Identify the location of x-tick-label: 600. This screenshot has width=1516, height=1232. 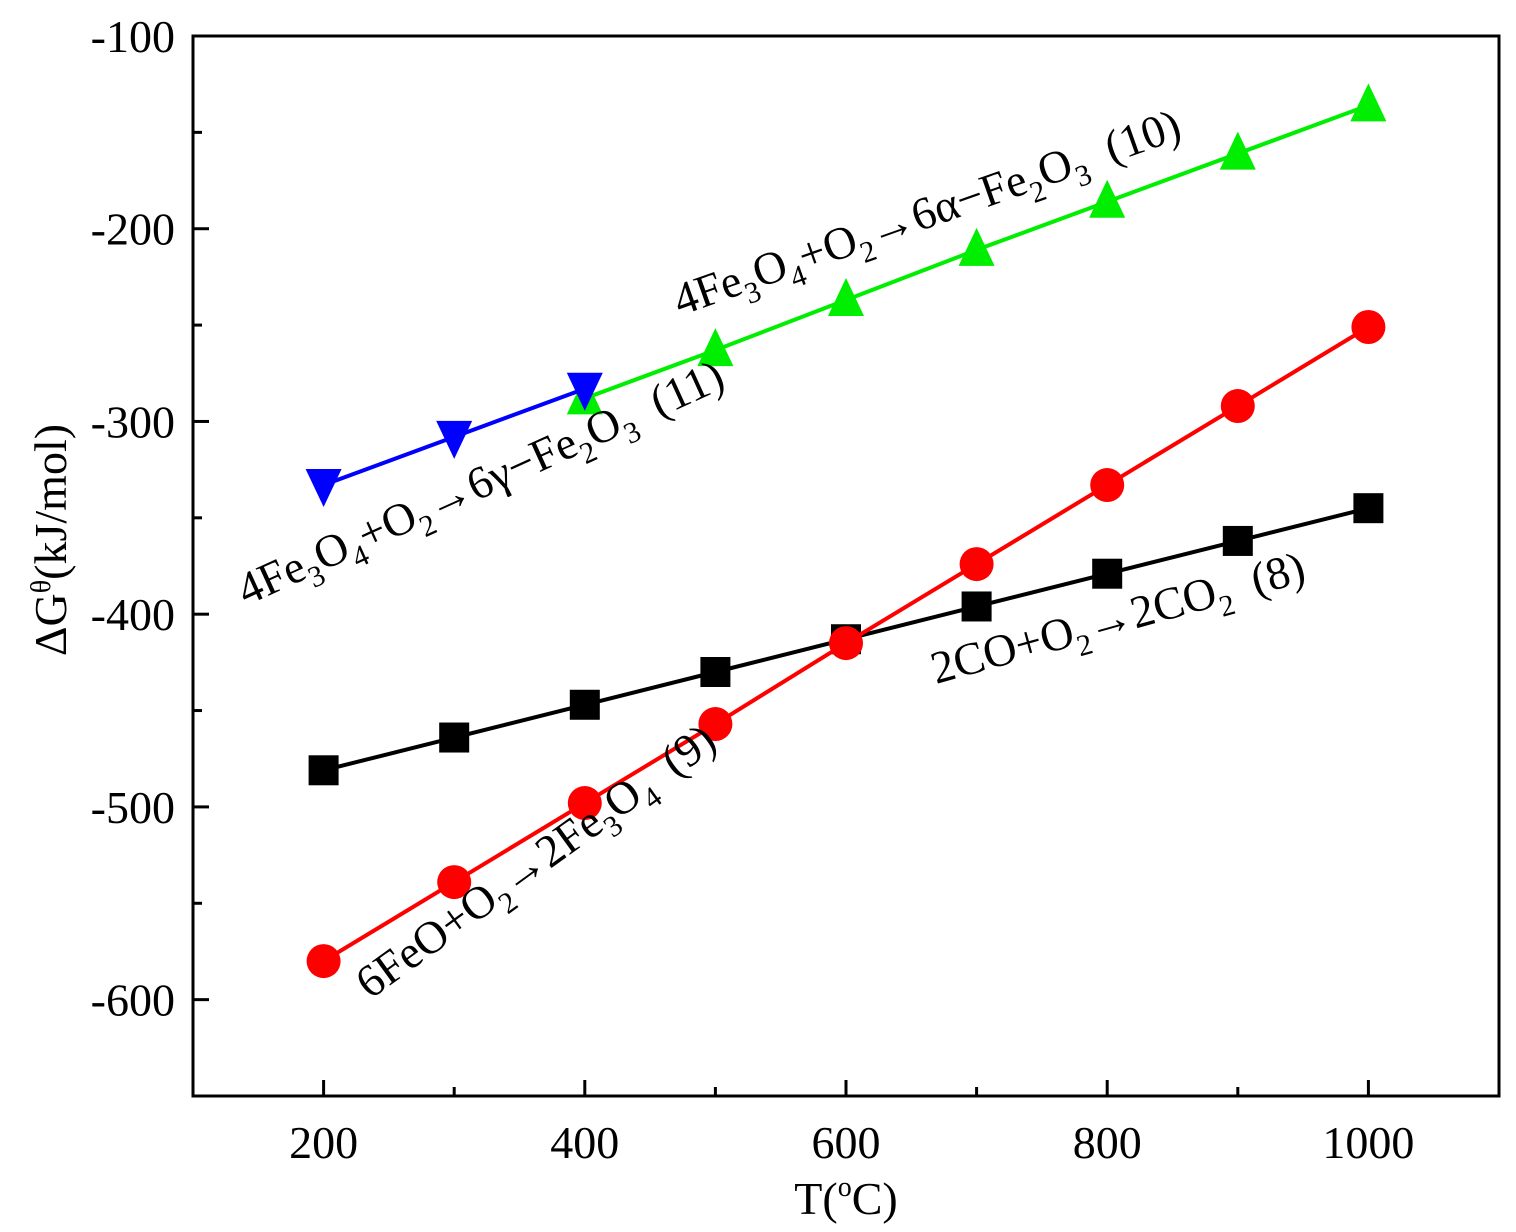
(846, 1142).